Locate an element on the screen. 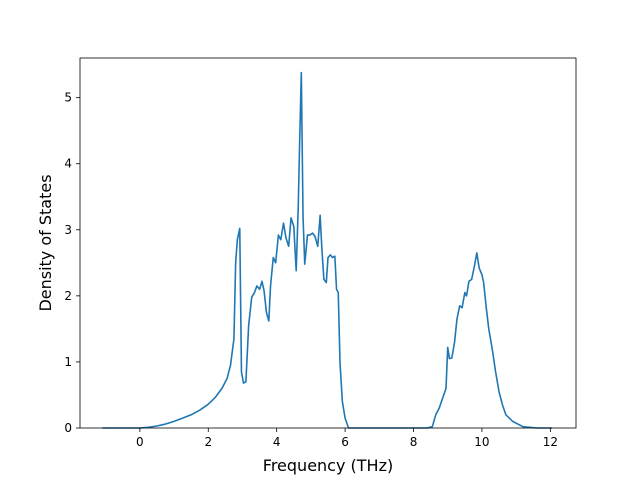 This screenshot has width=640, height=480. y-tick-label: 0 is located at coordinates (68, 428).